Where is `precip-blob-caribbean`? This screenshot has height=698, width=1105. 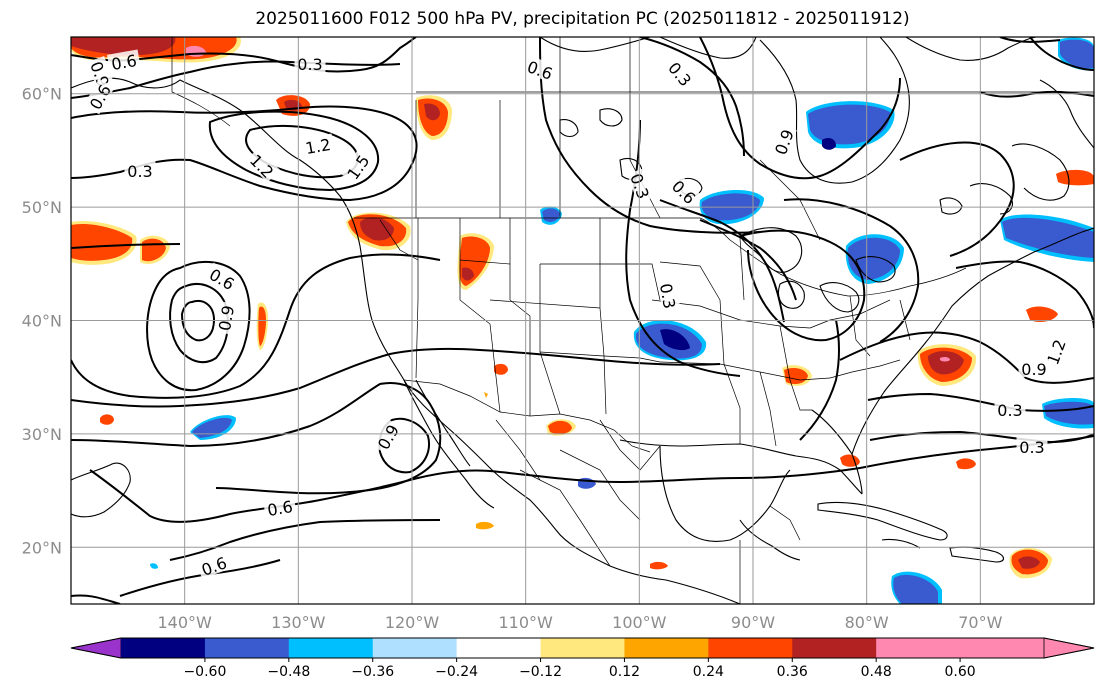
precip-blob-caribbean is located at coordinates (1030, 563).